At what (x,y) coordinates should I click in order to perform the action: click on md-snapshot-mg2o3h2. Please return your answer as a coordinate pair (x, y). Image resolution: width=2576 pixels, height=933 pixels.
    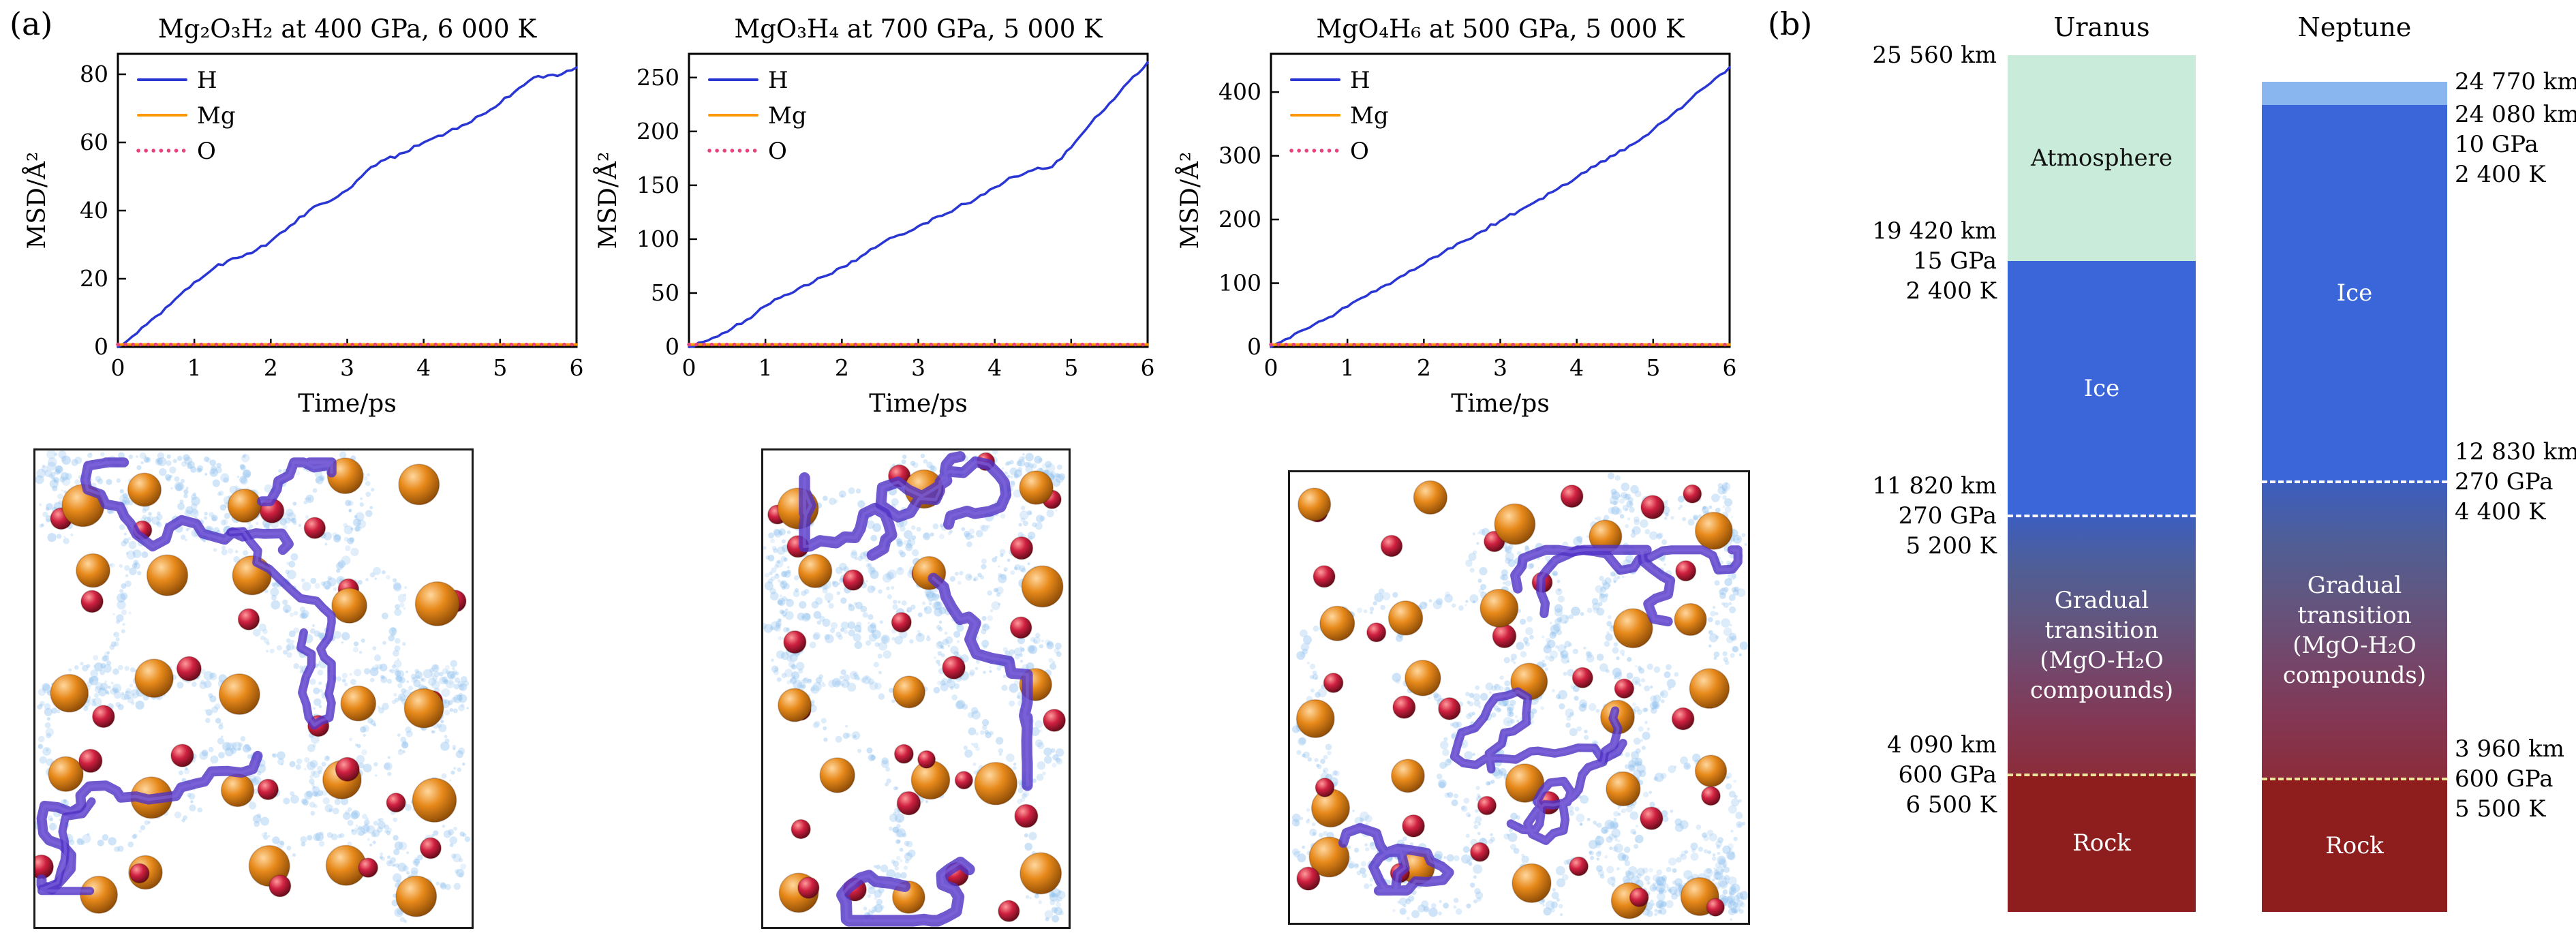
    Looking at the image, I should click on (253, 689).